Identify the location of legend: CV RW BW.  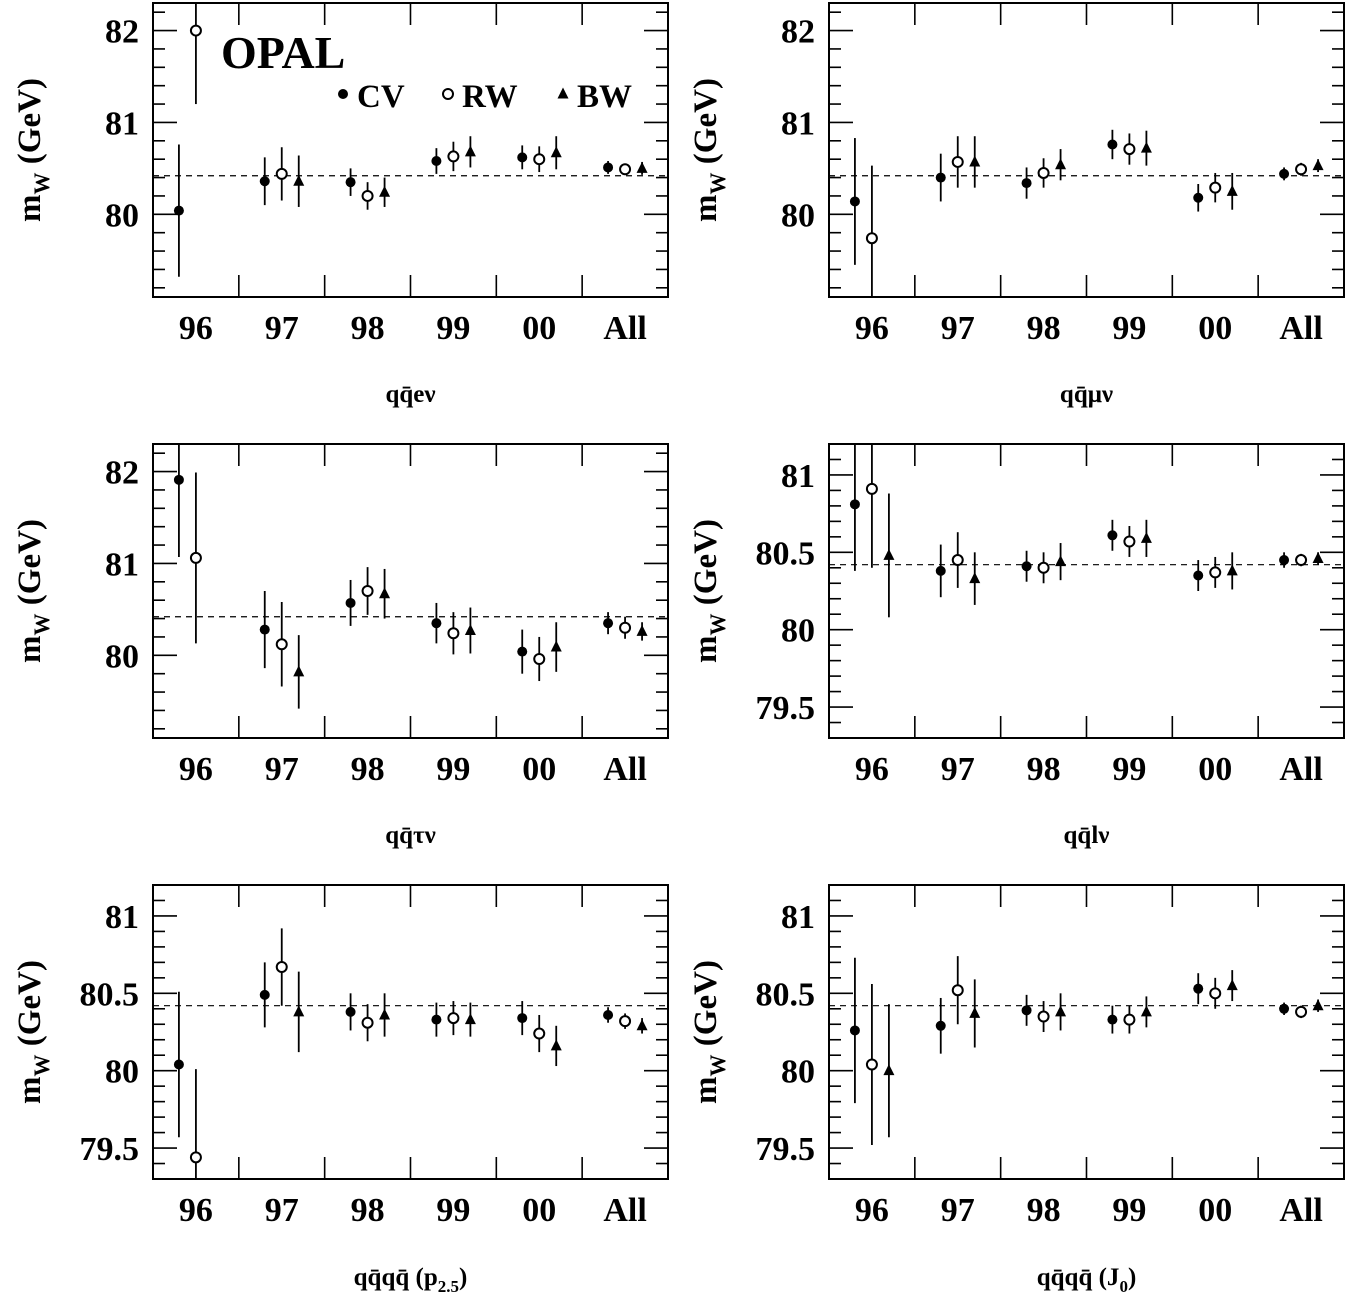
(485, 97).